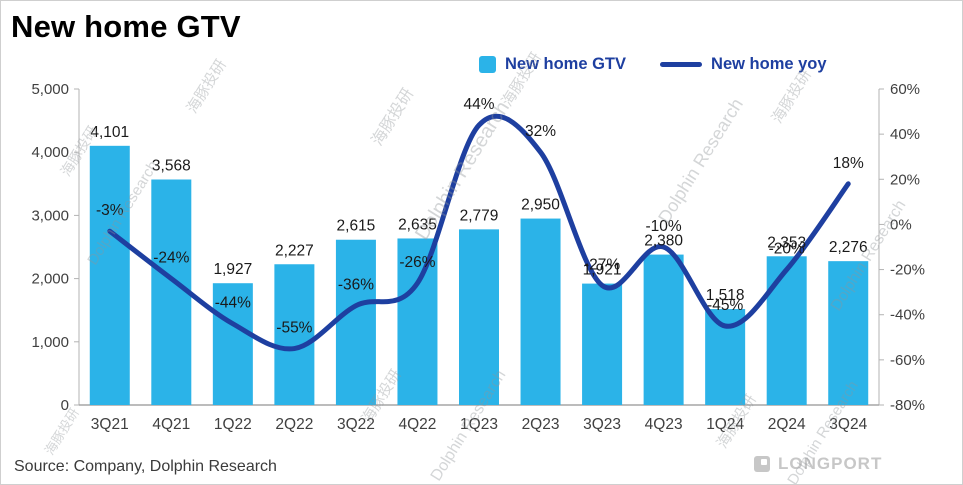 This screenshot has width=963, height=485. I want to click on gtv-bar-label: 2,615, so click(356, 226).